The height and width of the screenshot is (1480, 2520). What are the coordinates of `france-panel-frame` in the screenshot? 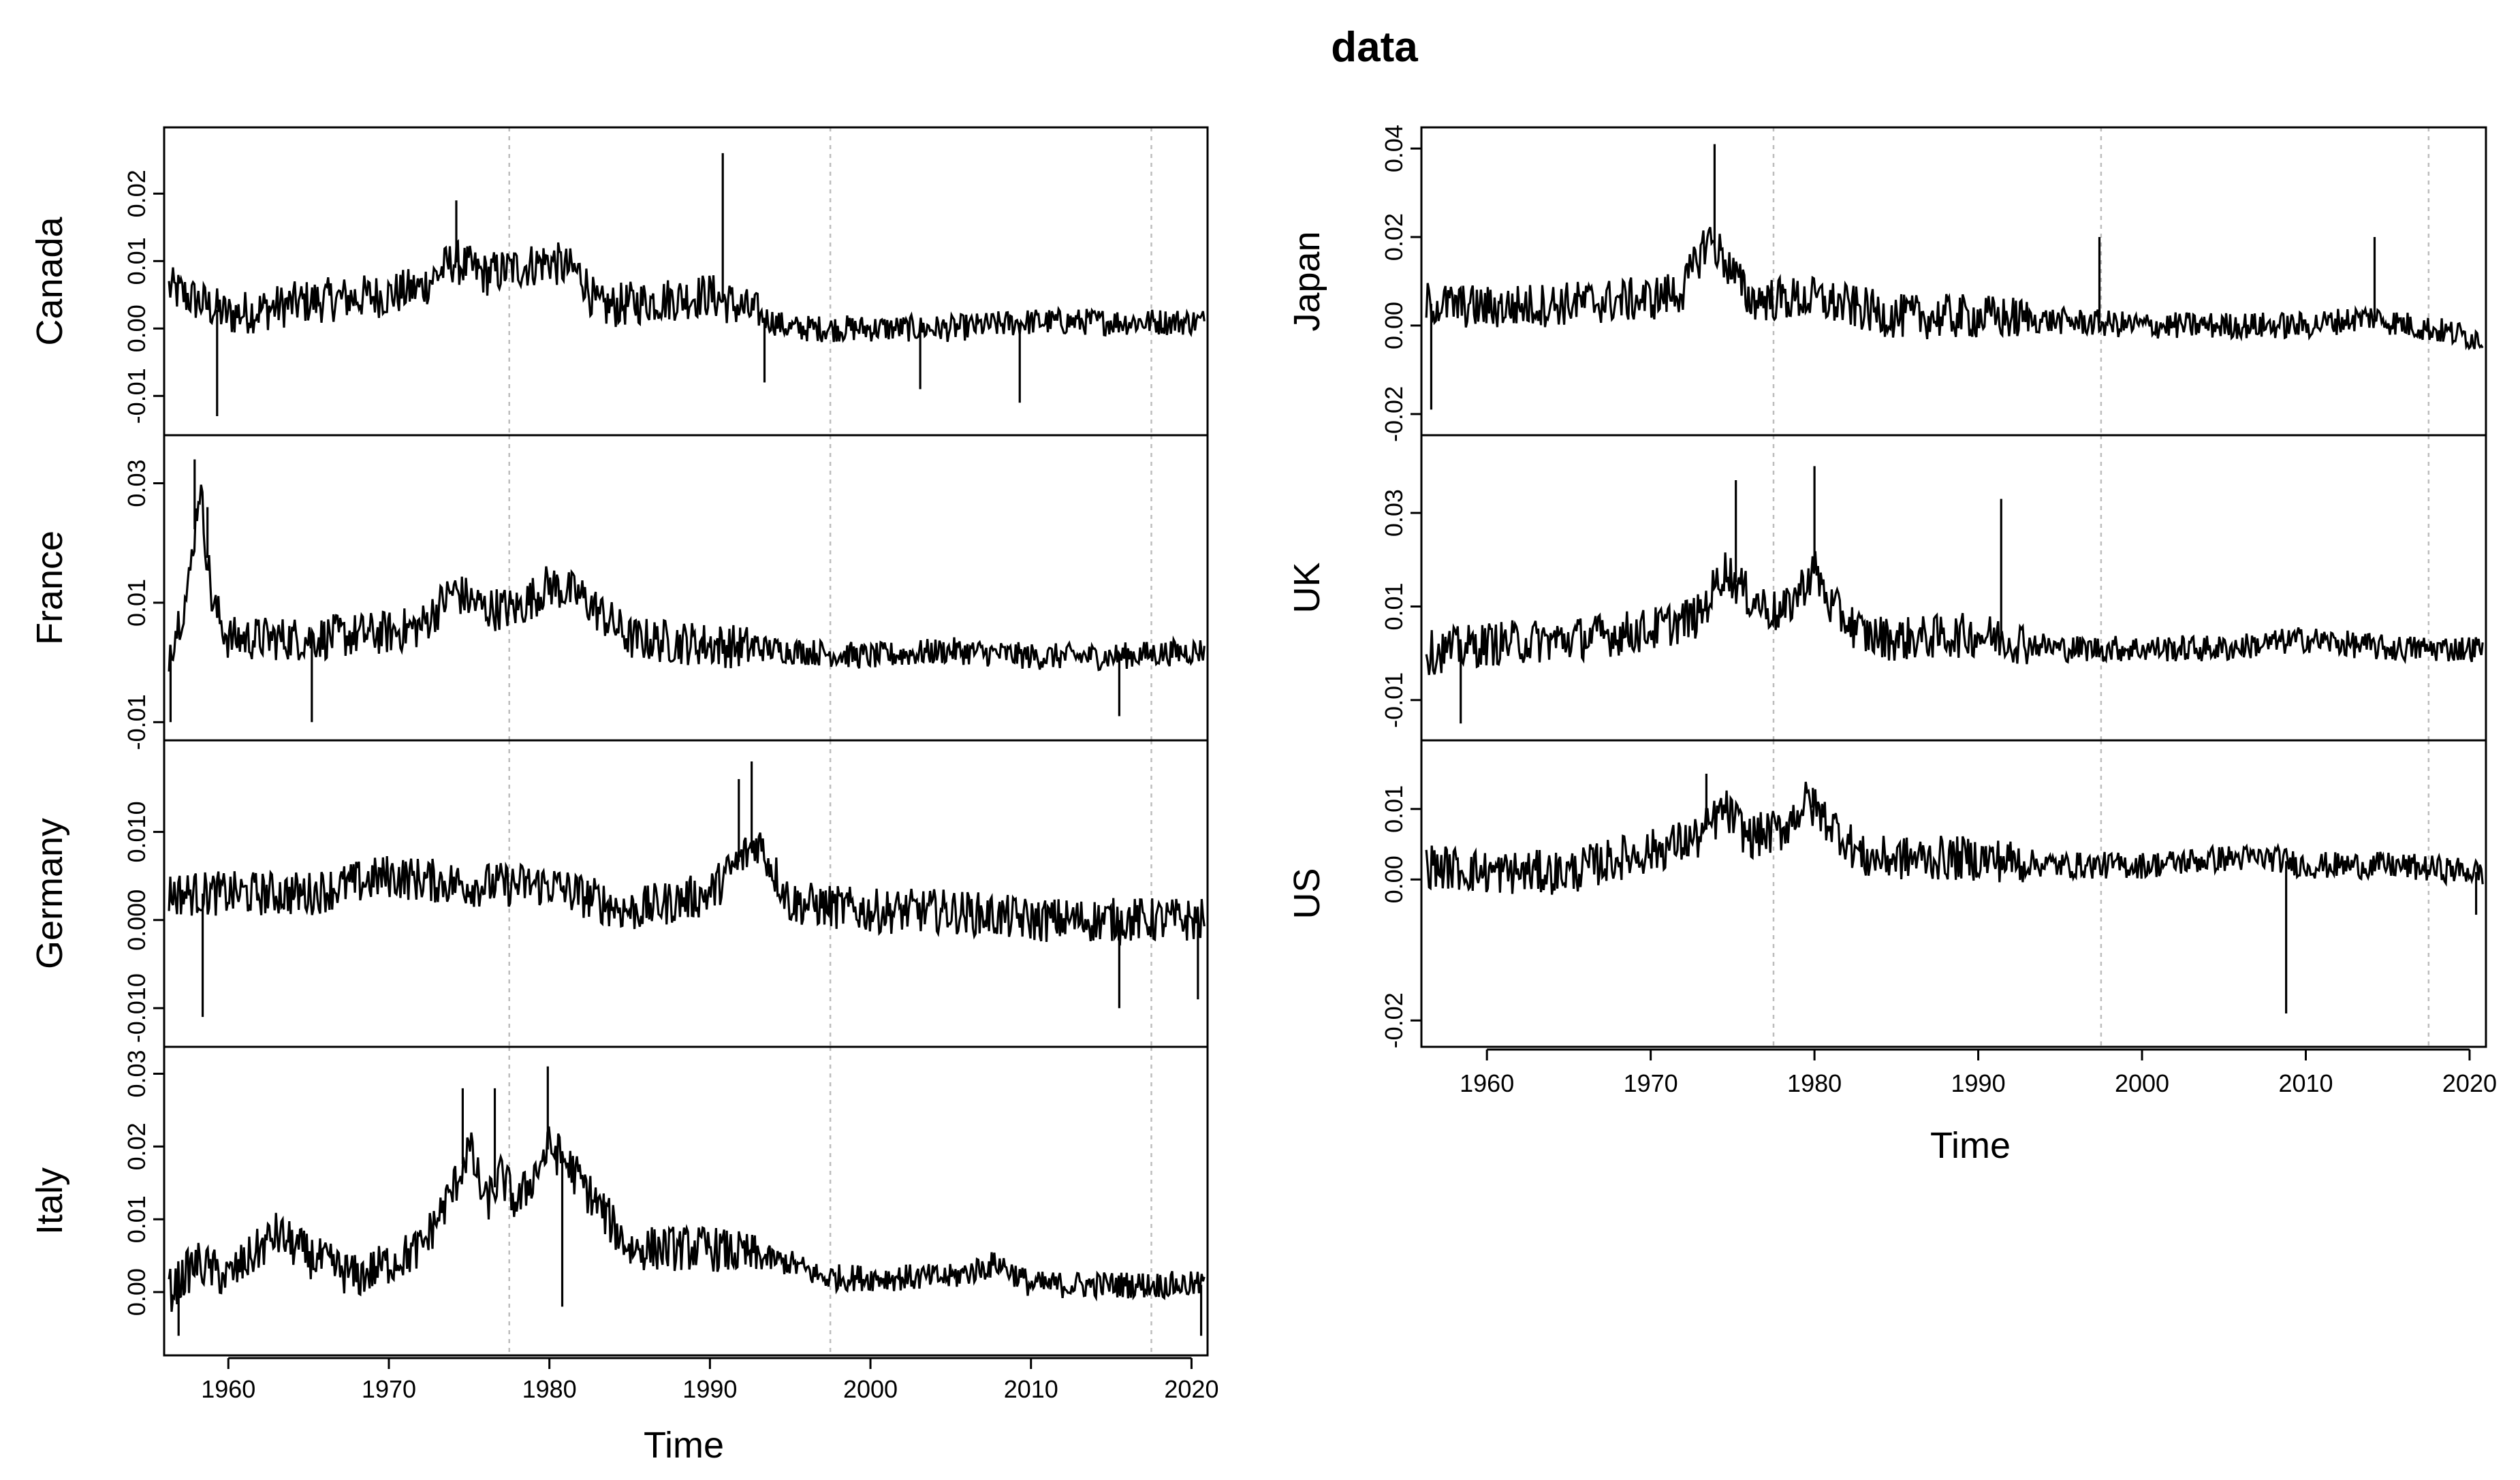 It's located at (686, 588).